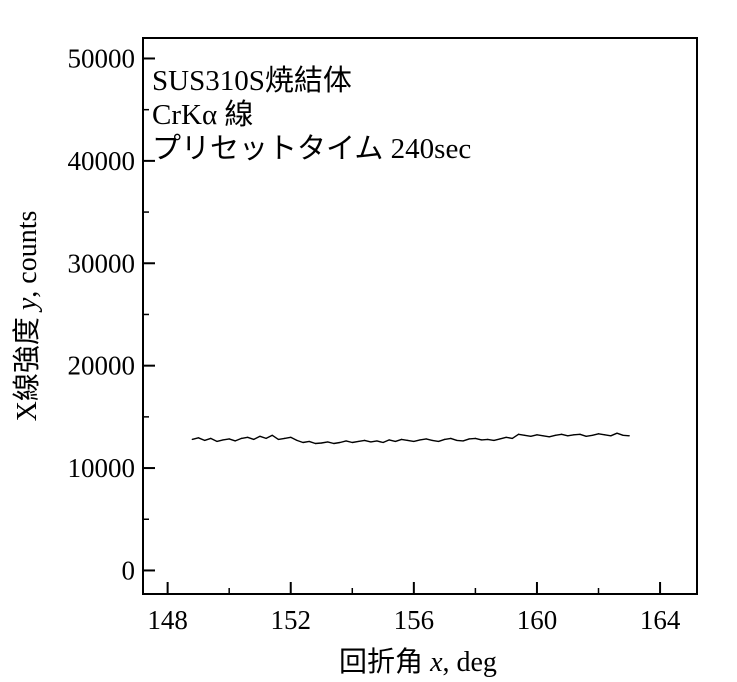 The width and height of the screenshot is (737, 682). Describe the element at coordinates (537, 620) in the screenshot. I see `x-tick-label: 160` at that location.